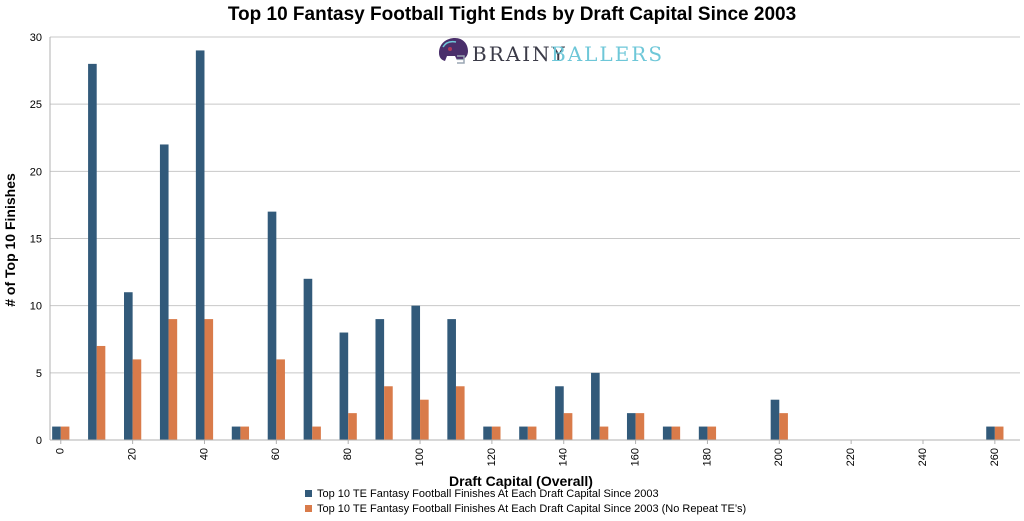  Describe the element at coordinates (39, 374) in the screenshot. I see `y-tick-label: 5` at that location.